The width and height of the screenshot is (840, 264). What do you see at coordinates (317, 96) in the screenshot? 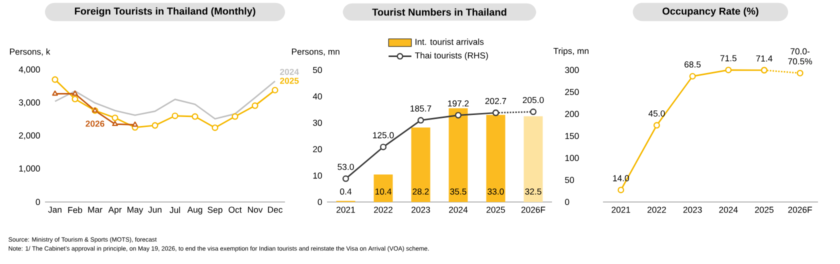
I see `y-tick-label: 40` at bounding box center [317, 96].